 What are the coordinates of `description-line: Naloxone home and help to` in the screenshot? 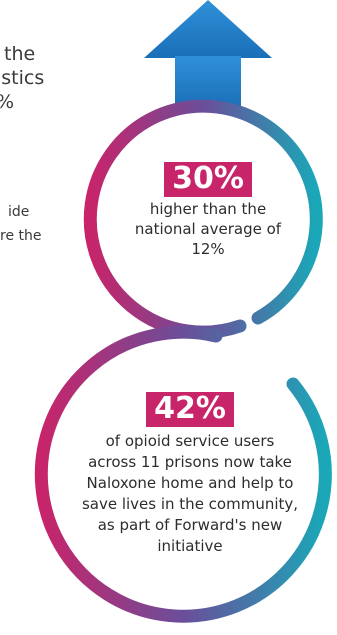 It's located at (190, 482).